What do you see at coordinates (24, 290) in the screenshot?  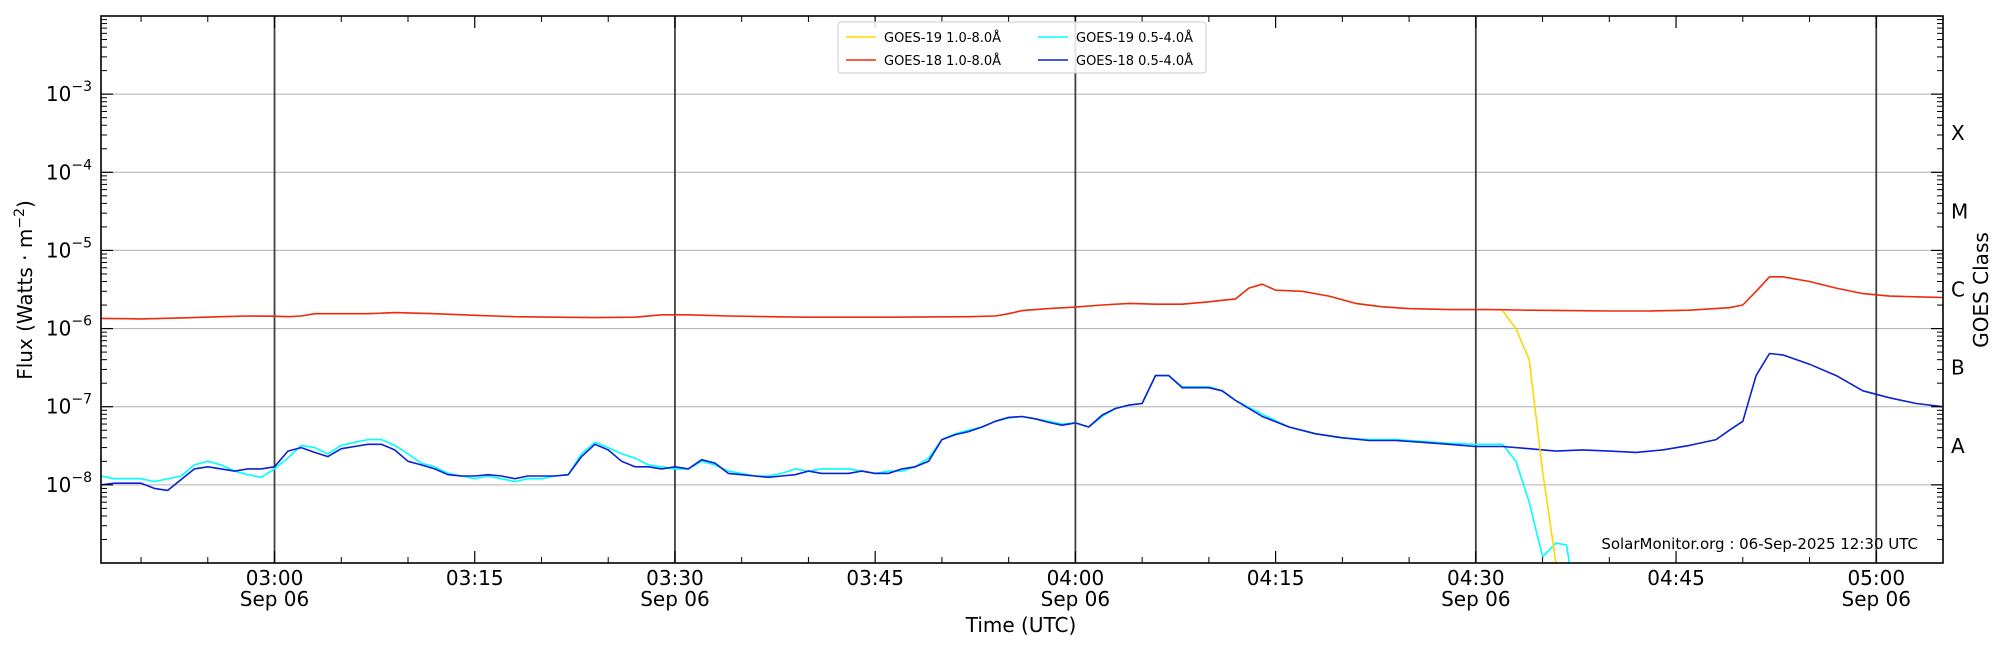 I see `y-axis-label: Flux (Watts · m−2)` at bounding box center [24, 290].